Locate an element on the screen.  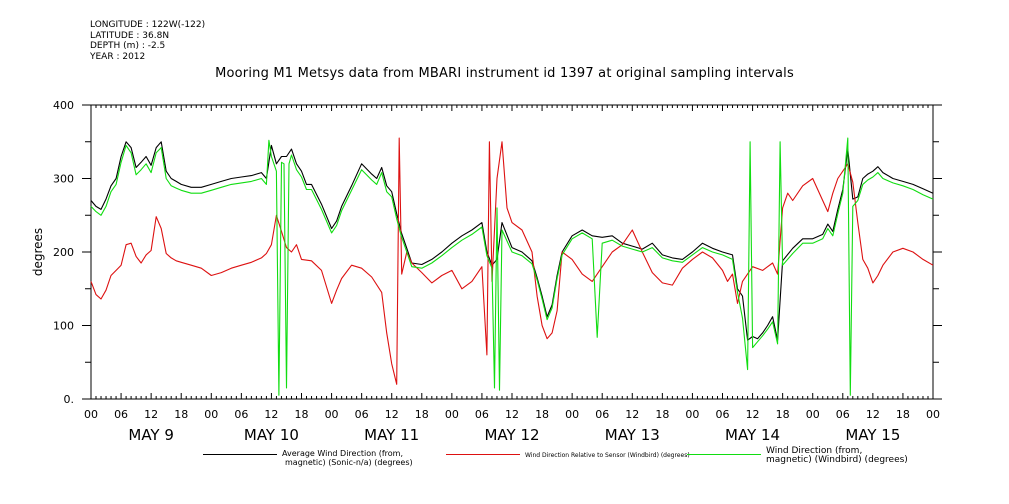
day-label: MAY 12 is located at coordinates (511, 435).